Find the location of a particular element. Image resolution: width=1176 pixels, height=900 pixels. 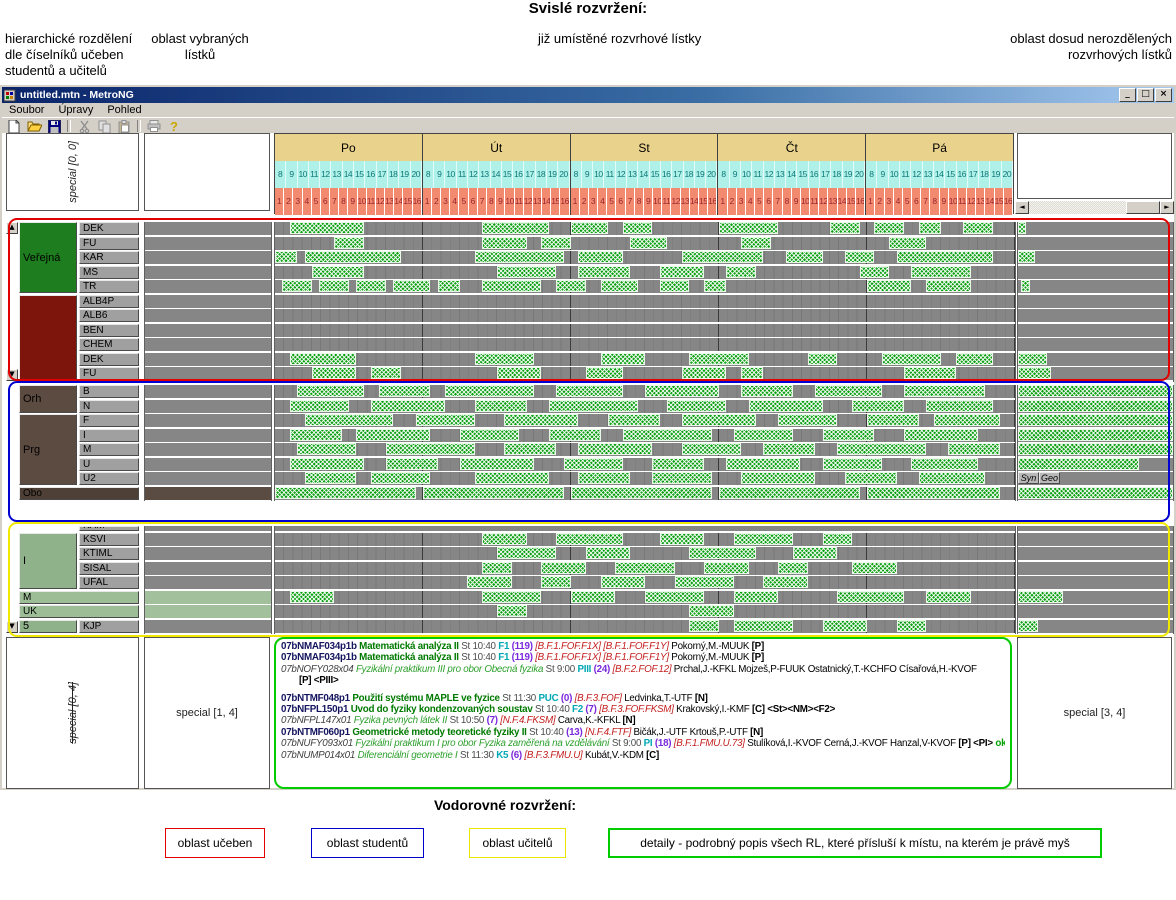

help-icon: ? is located at coordinates (174, 126).